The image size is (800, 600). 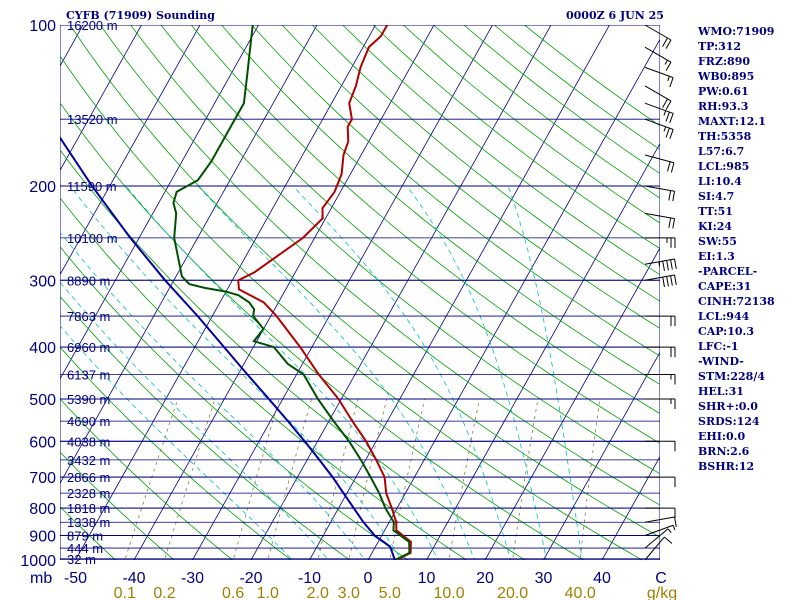 What do you see at coordinates (42, 478) in the screenshot?
I see `pressure-tick-label: 700` at bounding box center [42, 478].